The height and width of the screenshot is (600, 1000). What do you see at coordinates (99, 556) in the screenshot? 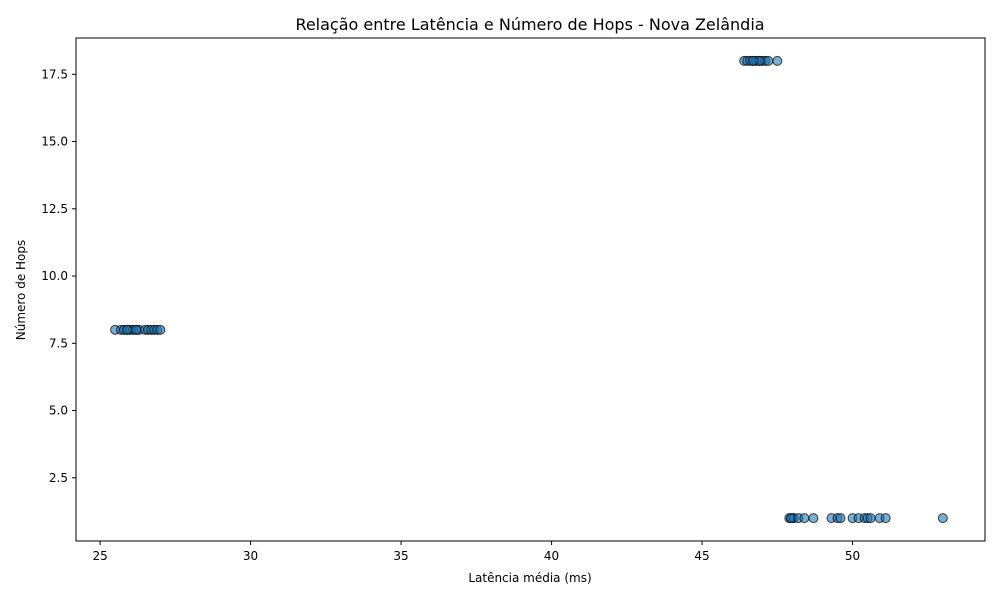
I see `x-tick-label: 25` at bounding box center [99, 556].